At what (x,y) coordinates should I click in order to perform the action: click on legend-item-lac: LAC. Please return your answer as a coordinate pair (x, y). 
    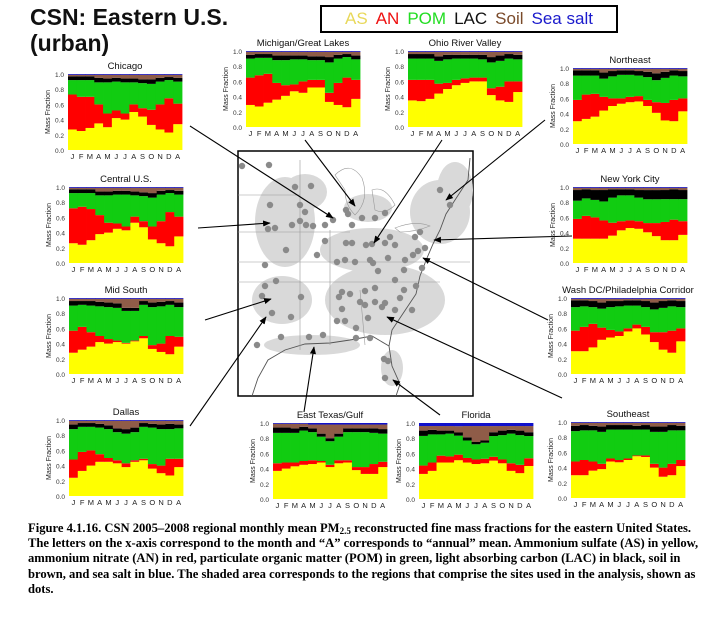
    Looking at the image, I should click on (471, 18).